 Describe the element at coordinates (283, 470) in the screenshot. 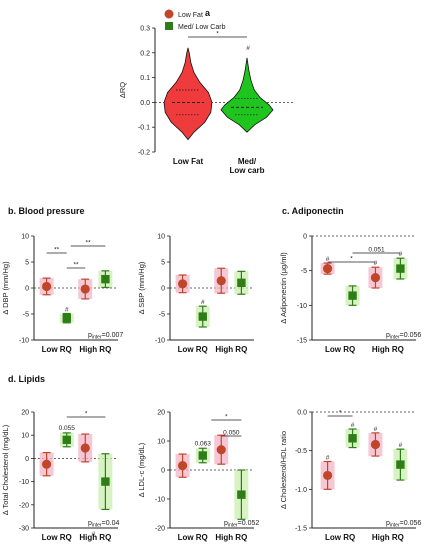

I see `y-axis-label: Δ Cholesterol/HDL ratio` at that location.